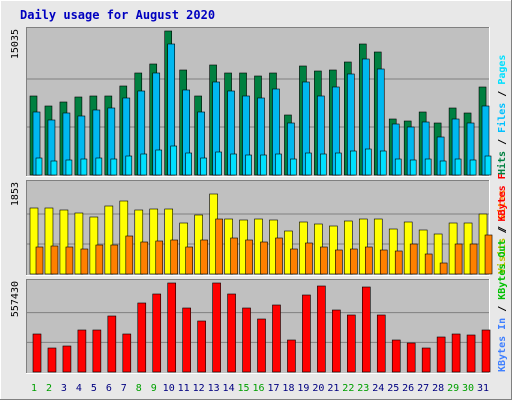  Describe the element at coordinates (229, 388) in the screenshot. I see `day-label-14: 14` at that location.